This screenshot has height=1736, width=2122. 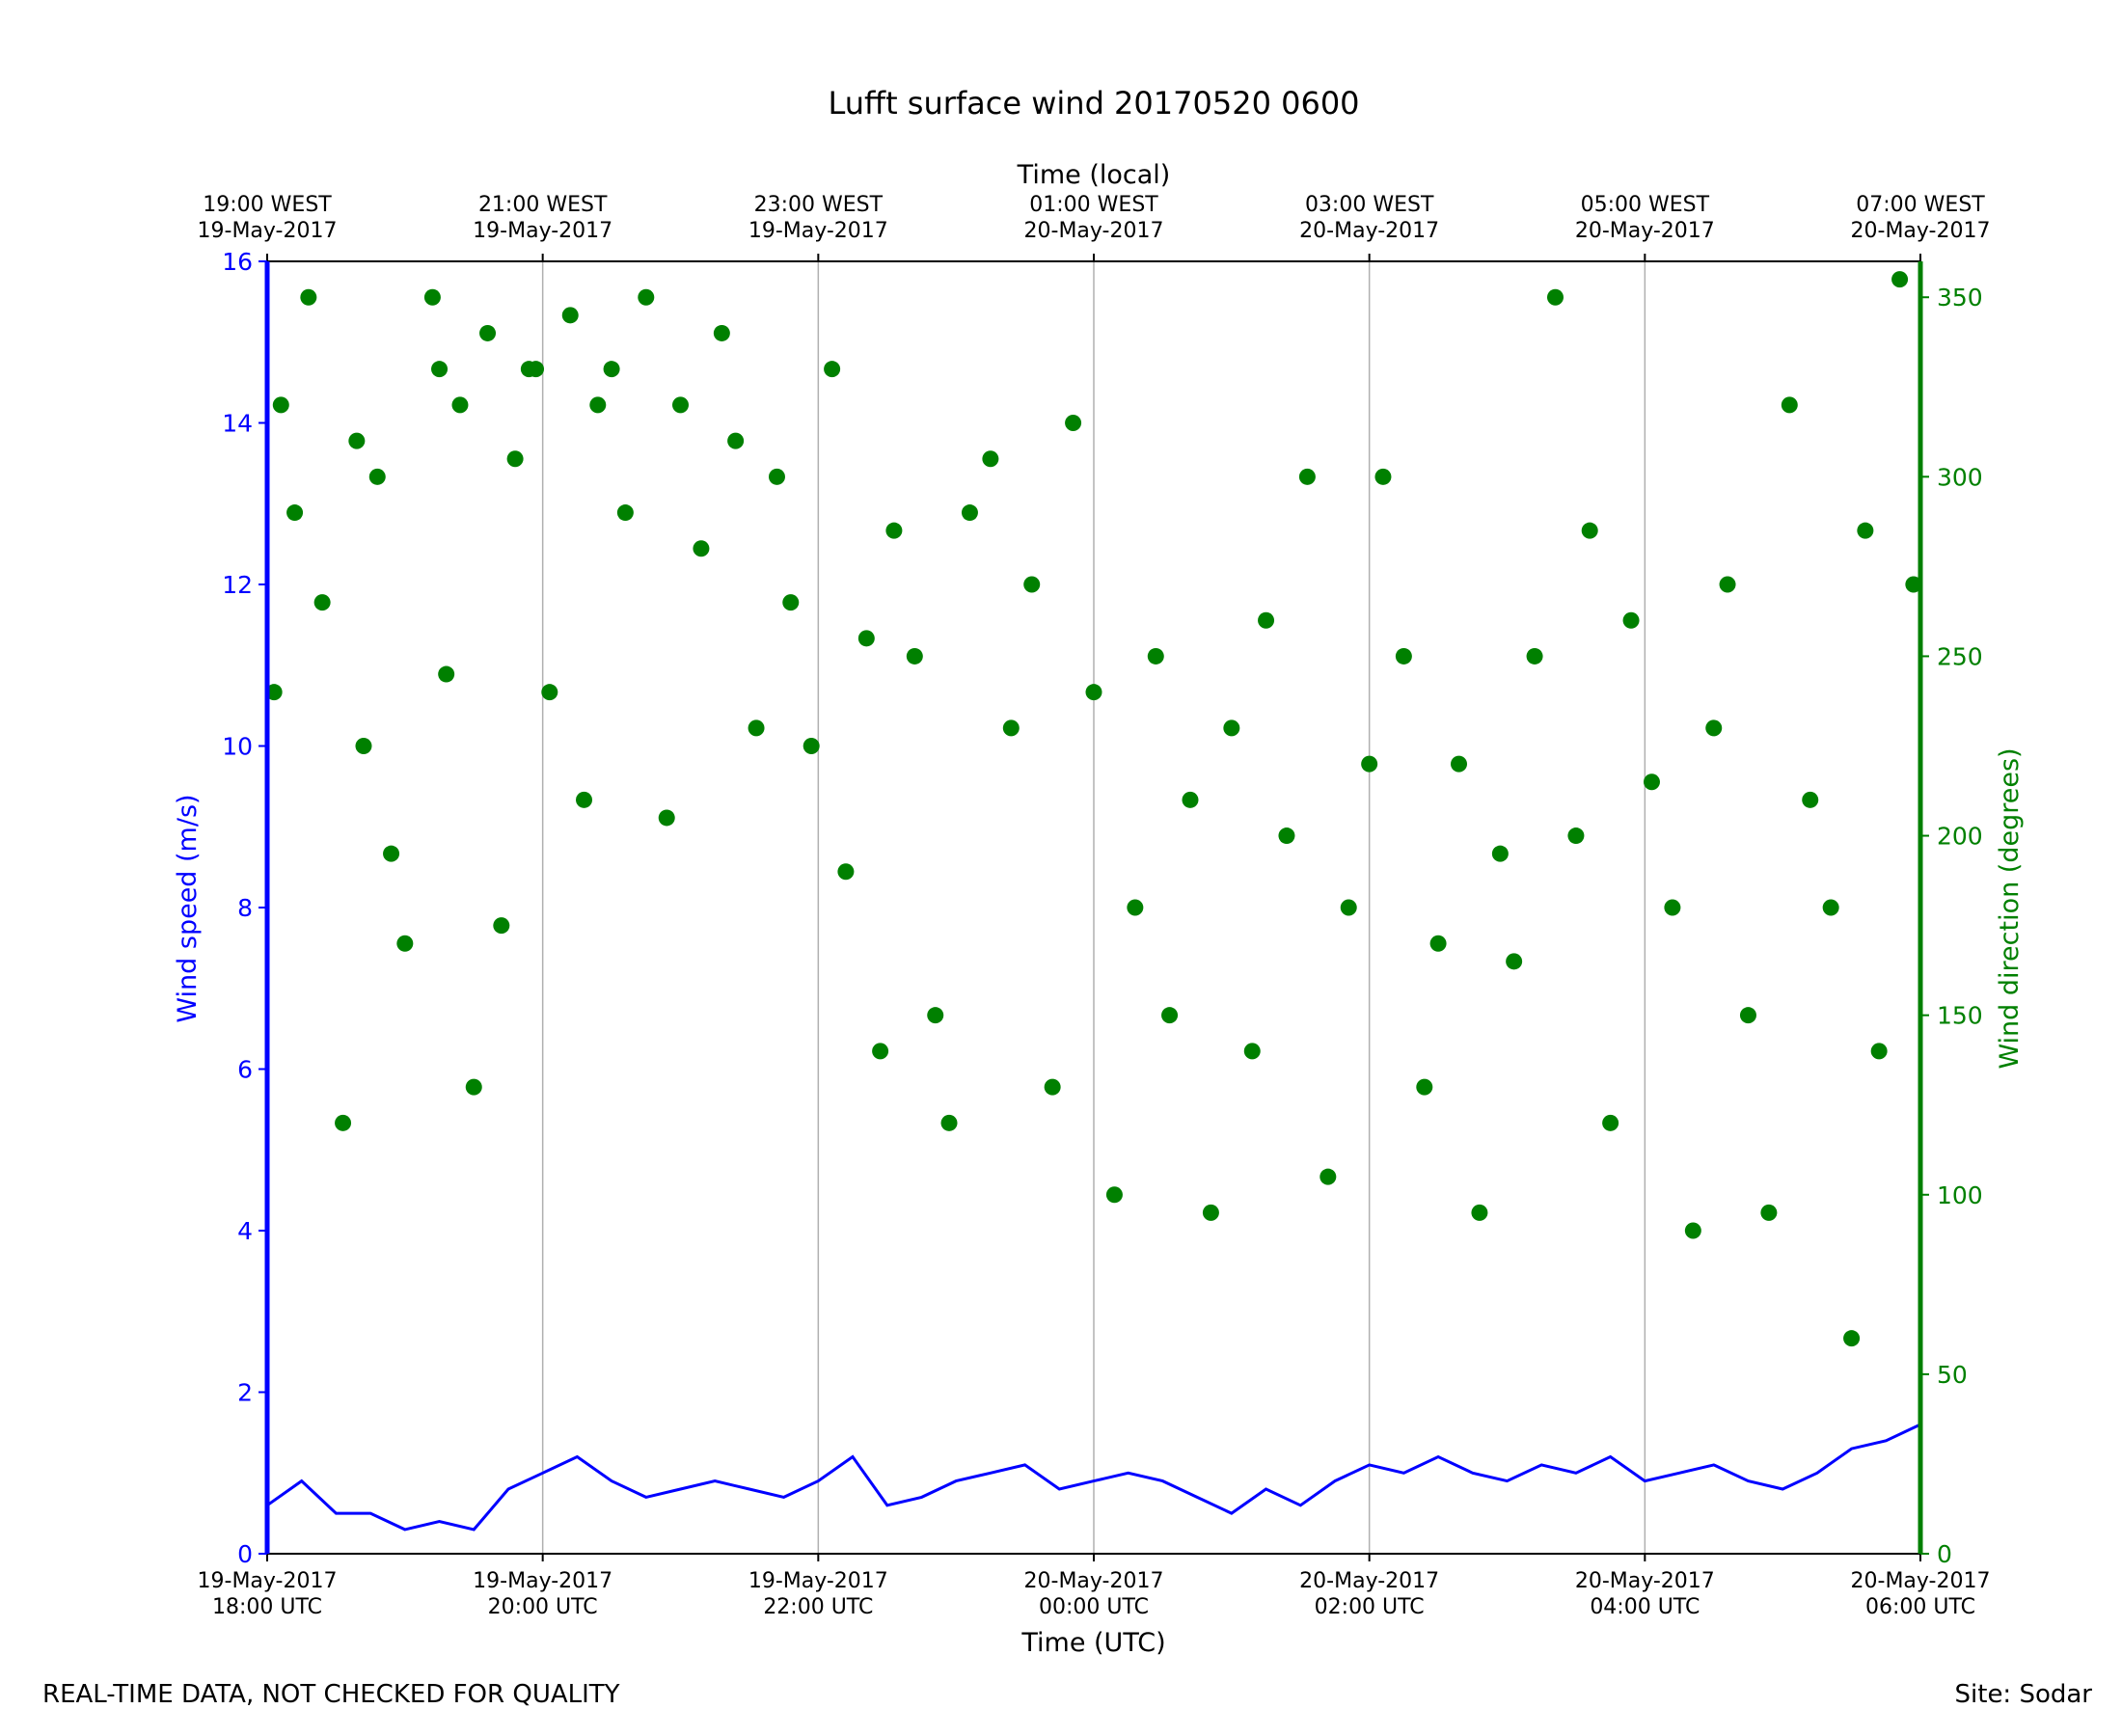 I want to click on right-tick-label: 200, so click(x=1960, y=837).